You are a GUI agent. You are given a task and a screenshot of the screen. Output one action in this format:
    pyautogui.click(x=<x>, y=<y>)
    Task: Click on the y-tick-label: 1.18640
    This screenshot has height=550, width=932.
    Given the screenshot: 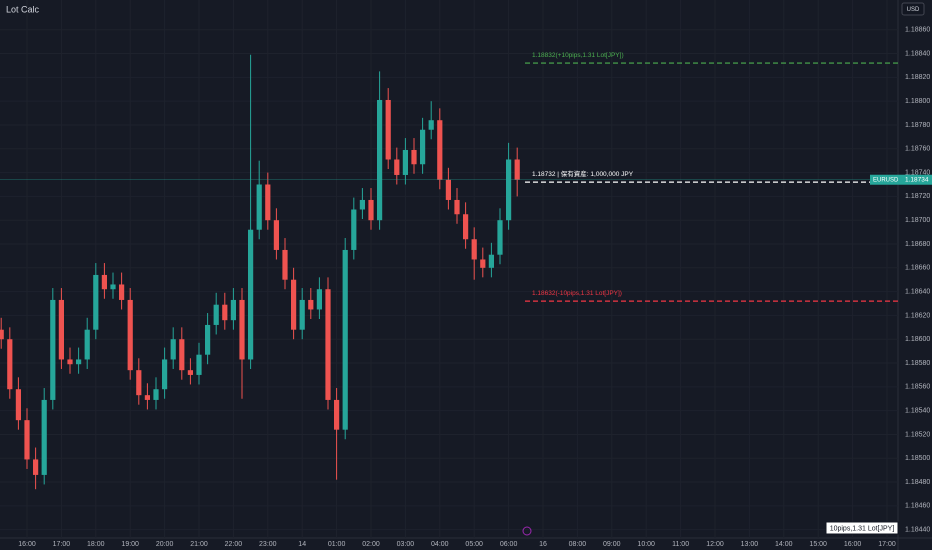 What is the action you would take?
    pyautogui.click(x=917, y=291)
    